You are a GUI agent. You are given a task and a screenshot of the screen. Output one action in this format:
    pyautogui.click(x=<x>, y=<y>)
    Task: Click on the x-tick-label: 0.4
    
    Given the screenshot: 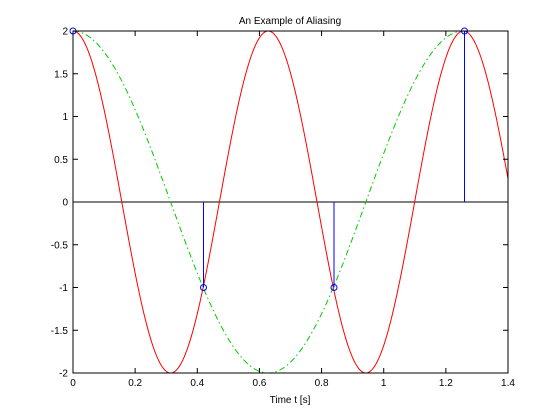 What is the action you would take?
    pyautogui.click(x=197, y=383)
    